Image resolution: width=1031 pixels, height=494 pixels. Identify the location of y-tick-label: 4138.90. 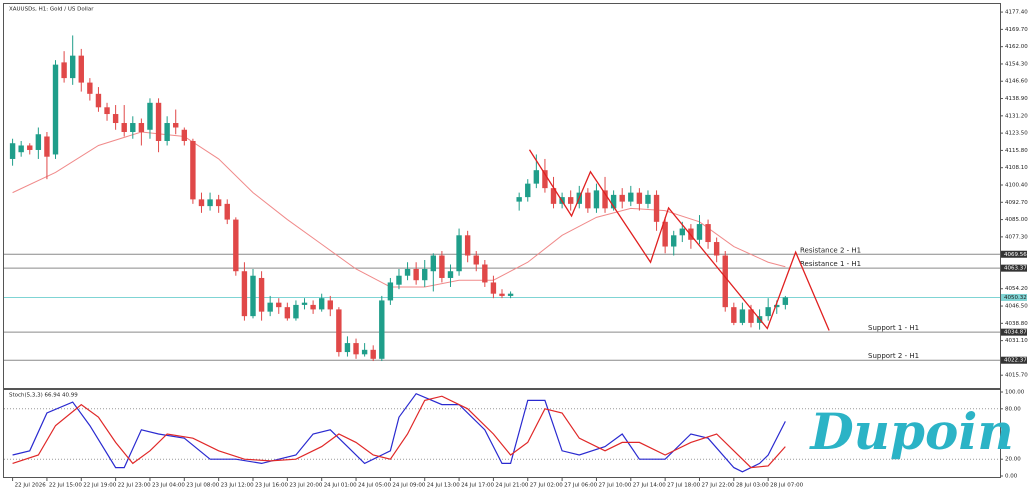
(1016, 99).